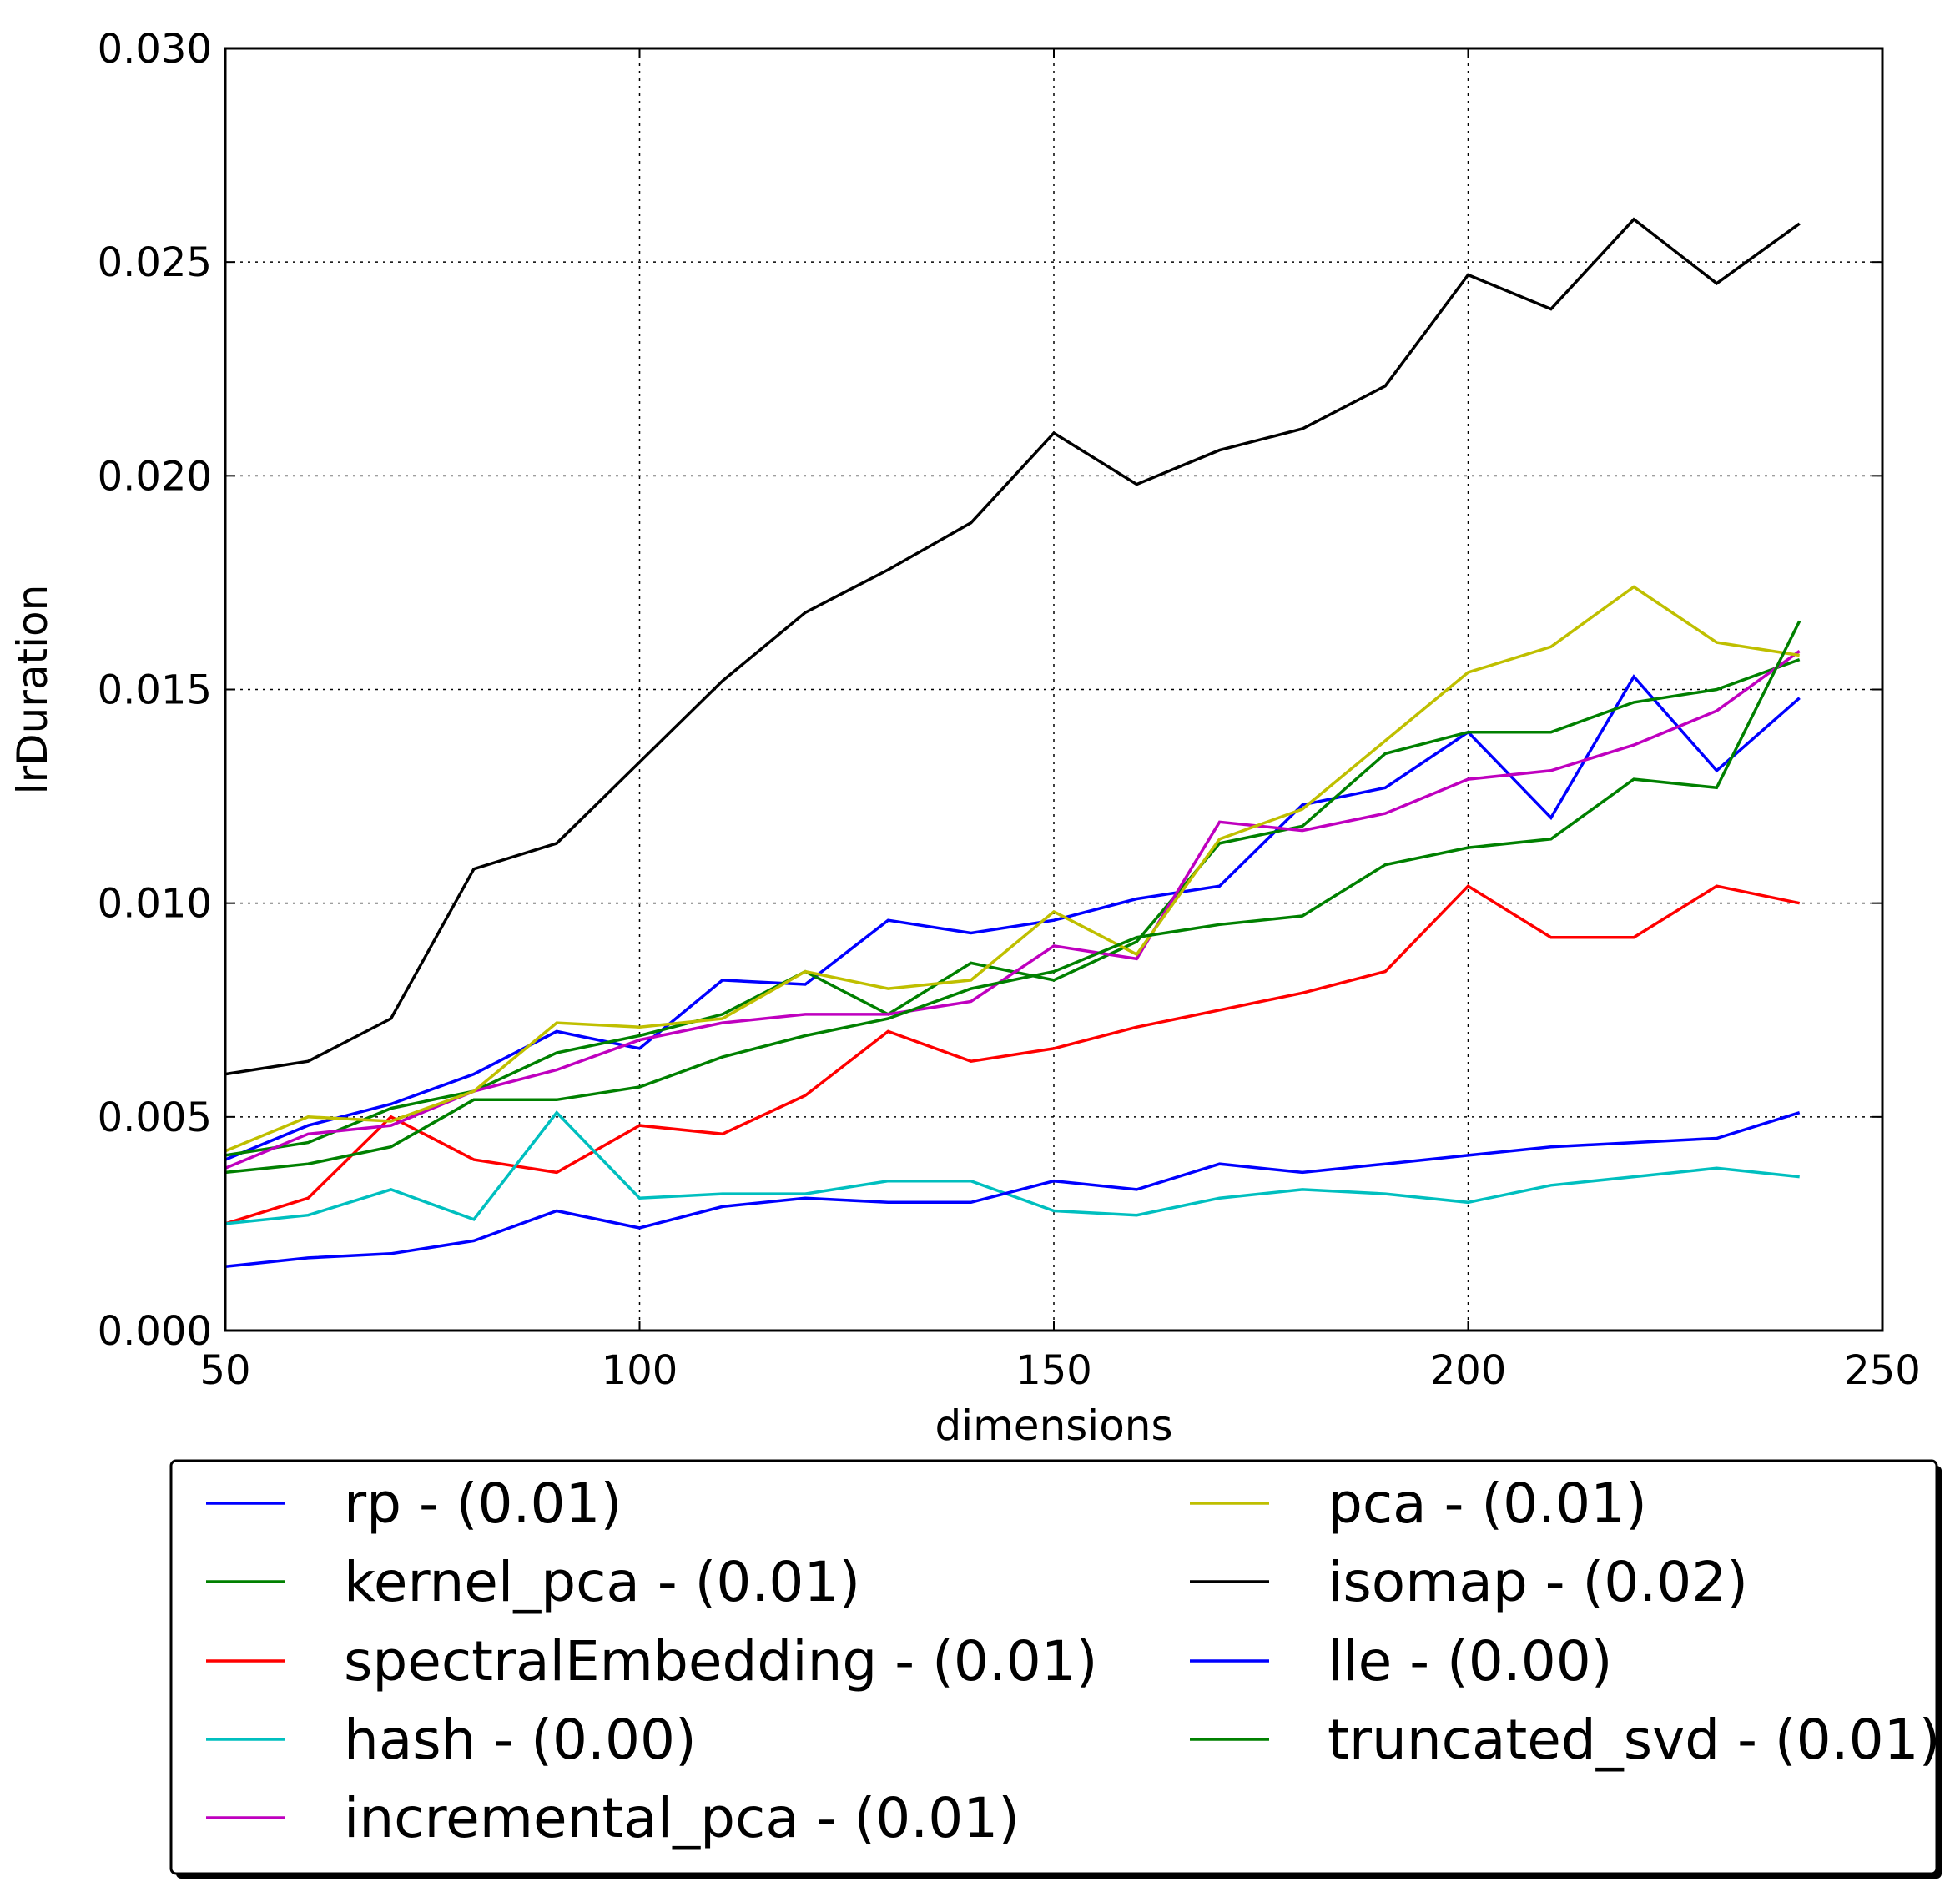 This screenshot has height=1897, width=1960. Describe the element at coordinates (155, 49) in the screenshot. I see `y-tick-label: 0.030` at that location.